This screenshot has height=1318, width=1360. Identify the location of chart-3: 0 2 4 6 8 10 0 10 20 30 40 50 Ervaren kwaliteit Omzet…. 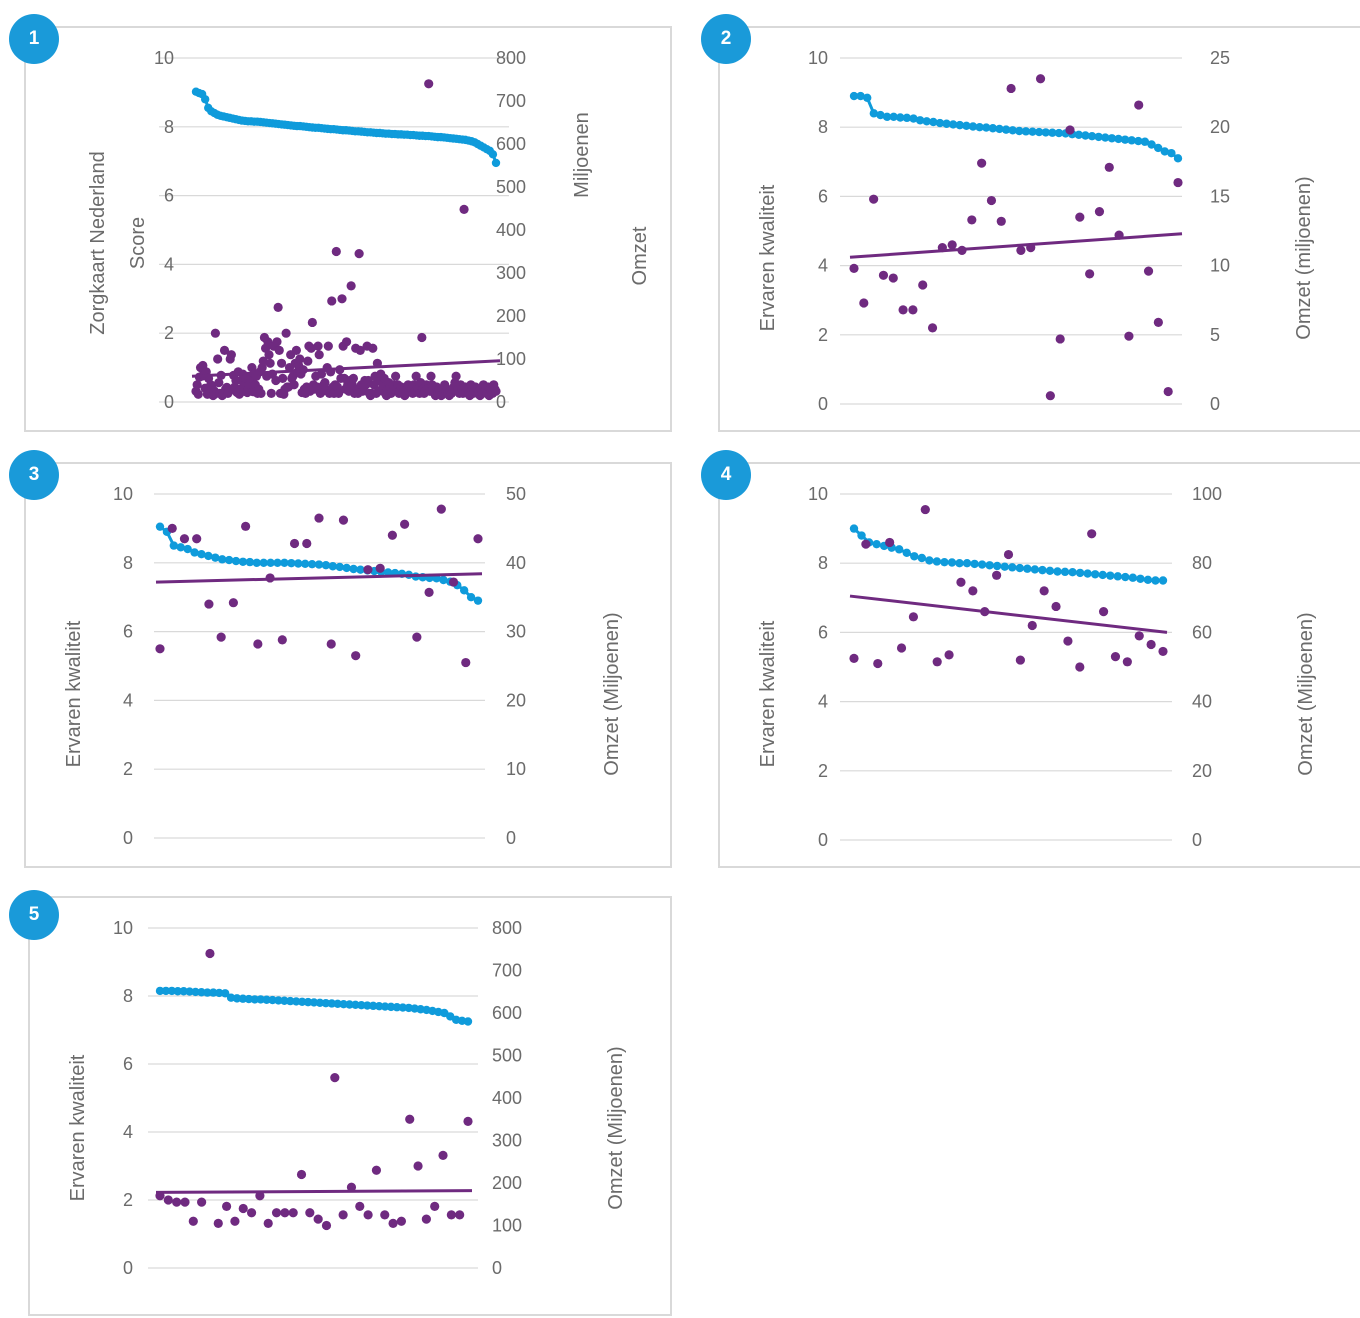
(343, 666).